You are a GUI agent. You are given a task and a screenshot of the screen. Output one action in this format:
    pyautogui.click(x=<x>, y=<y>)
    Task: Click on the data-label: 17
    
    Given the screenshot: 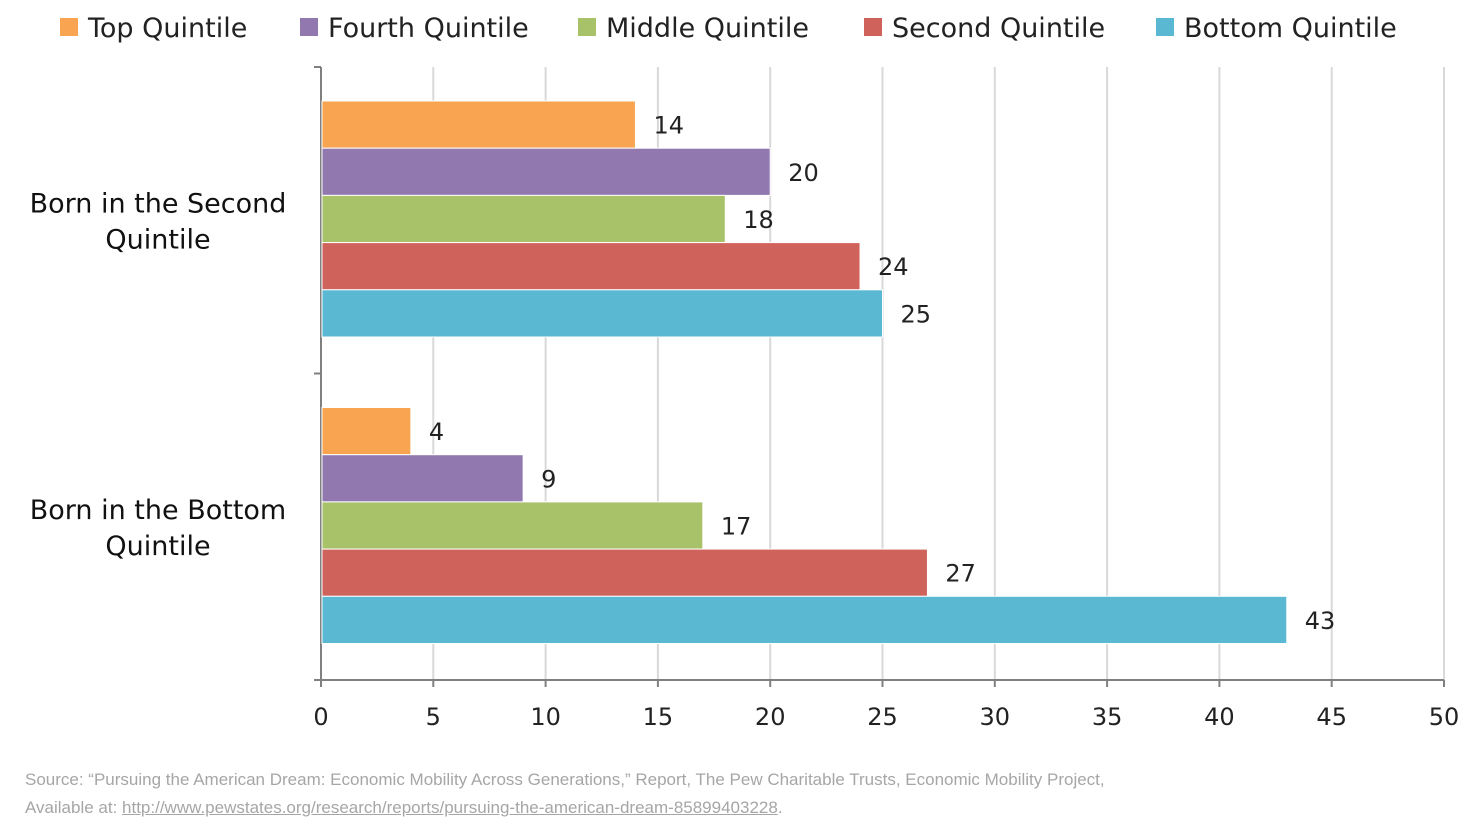 What is the action you would take?
    pyautogui.click(x=736, y=527)
    